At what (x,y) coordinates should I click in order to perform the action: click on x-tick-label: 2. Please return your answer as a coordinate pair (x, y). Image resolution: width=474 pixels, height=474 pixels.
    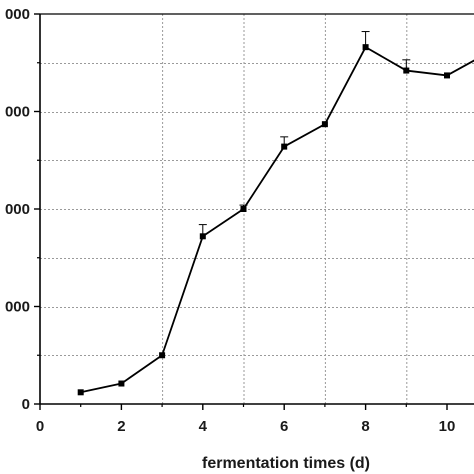
    Looking at the image, I should click on (121, 426).